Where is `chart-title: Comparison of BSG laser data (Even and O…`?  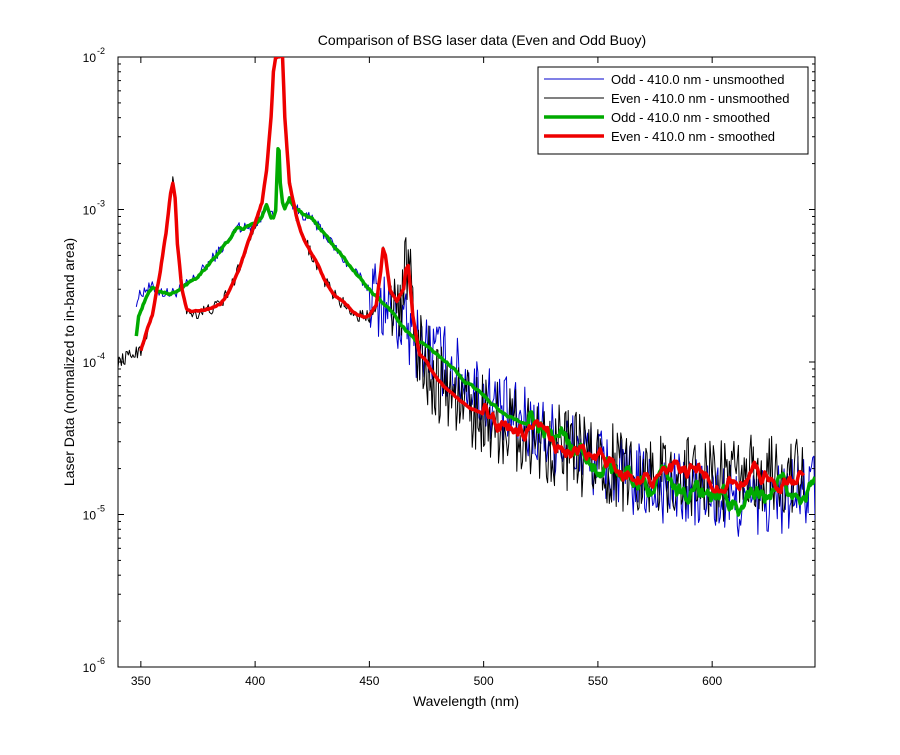 chart-title: Comparison of BSG laser data (Even and O… is located at coordinates (482, 40).